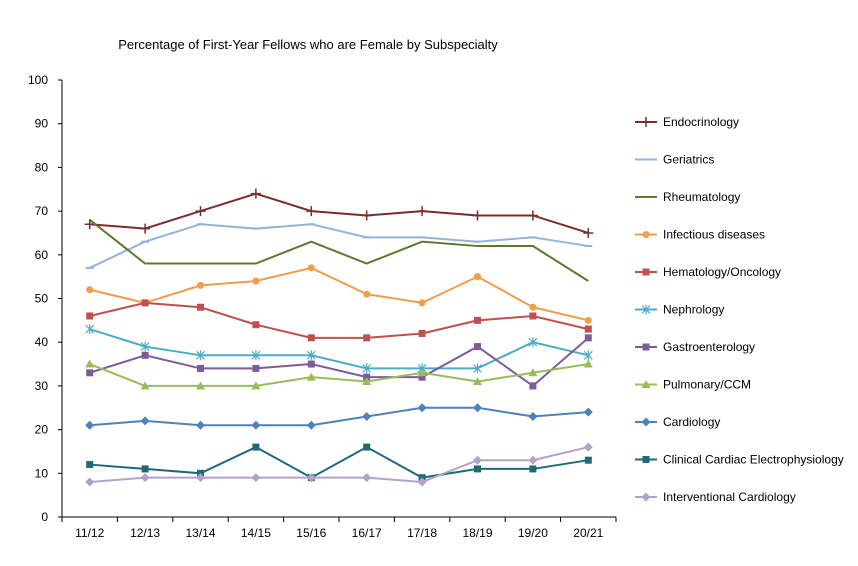 This screenshot has width=858, height=566. What do you see at coordinates (42, 211) in the screenshot?
I see `y-tick-label: 70` at bounding box center [42, 211].